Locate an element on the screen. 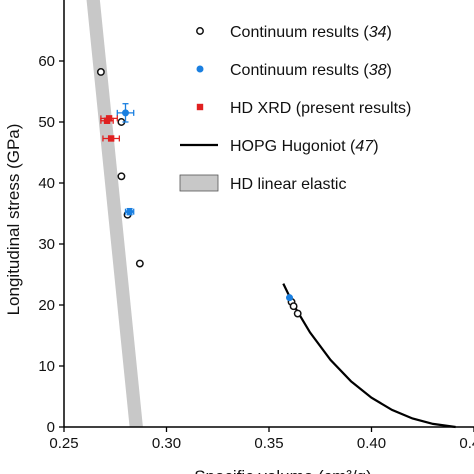  x-tick-label: 0.45 is located at coordinates (466, 443).